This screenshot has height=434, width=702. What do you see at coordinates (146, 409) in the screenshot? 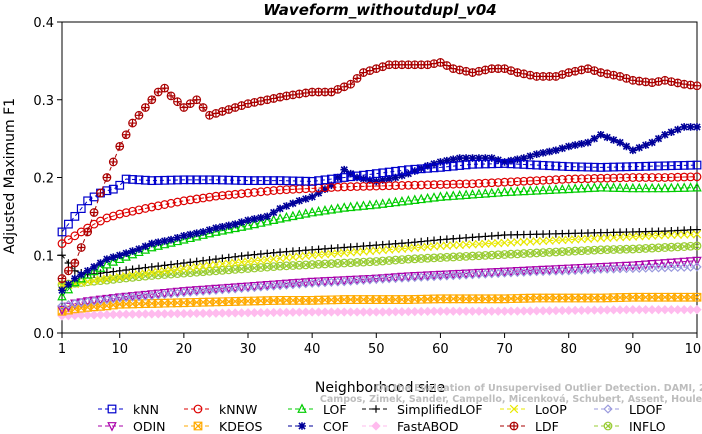
I see `legend-label: kNN` at bounding box center [146, 409].